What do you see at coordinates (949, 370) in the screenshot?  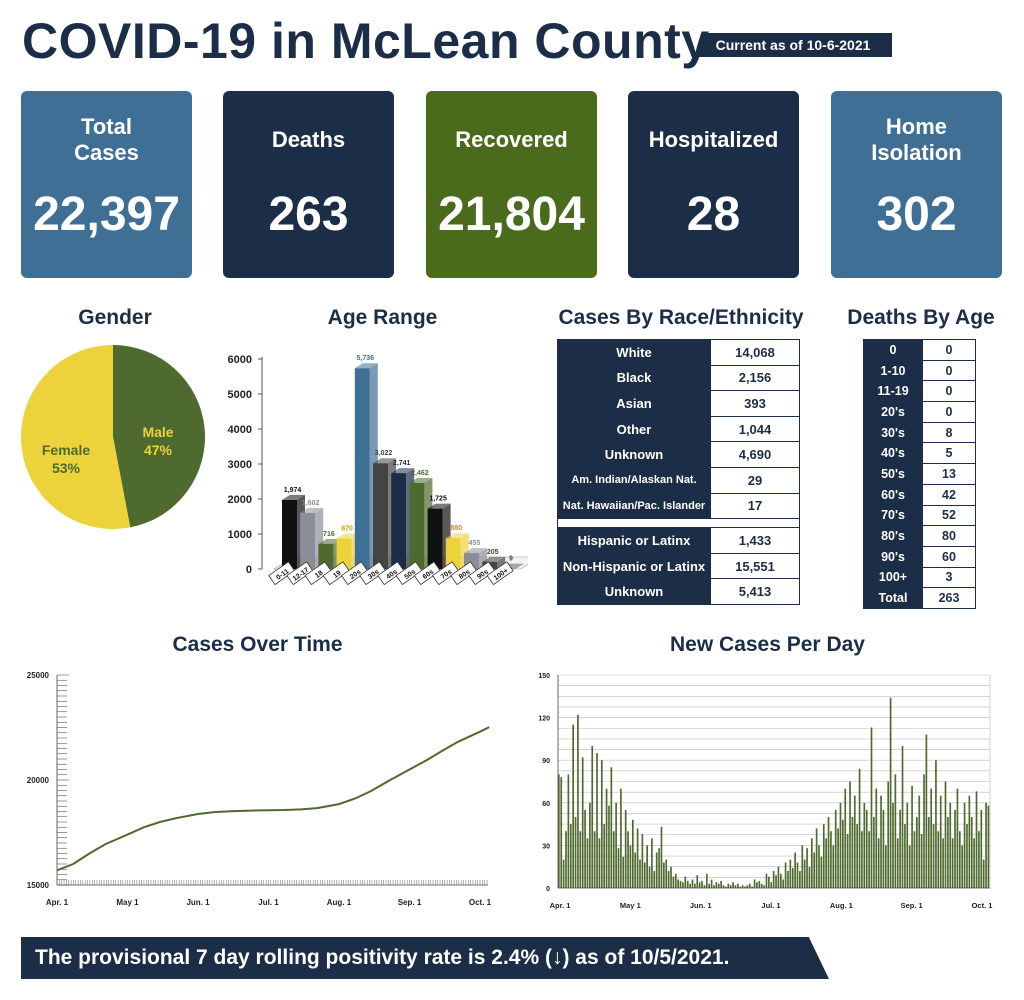 I see `deaths-value: 0` at bounding box center [949, 370].